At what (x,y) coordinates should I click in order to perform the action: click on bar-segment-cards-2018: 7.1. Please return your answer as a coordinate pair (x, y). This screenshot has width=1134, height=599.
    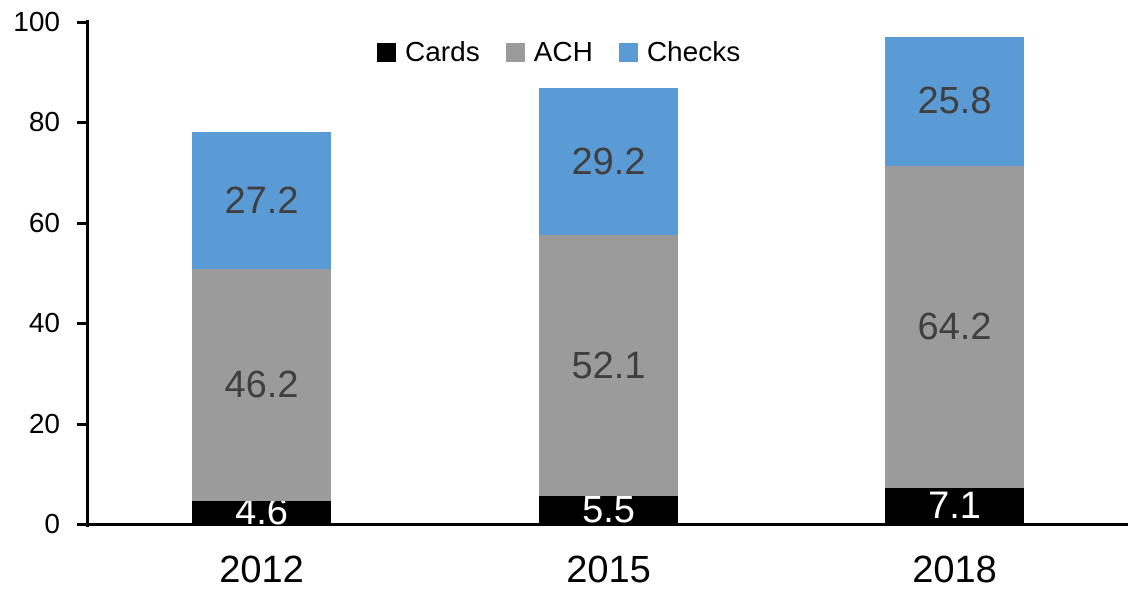
    Looking at the image, I should click on (954, 506).